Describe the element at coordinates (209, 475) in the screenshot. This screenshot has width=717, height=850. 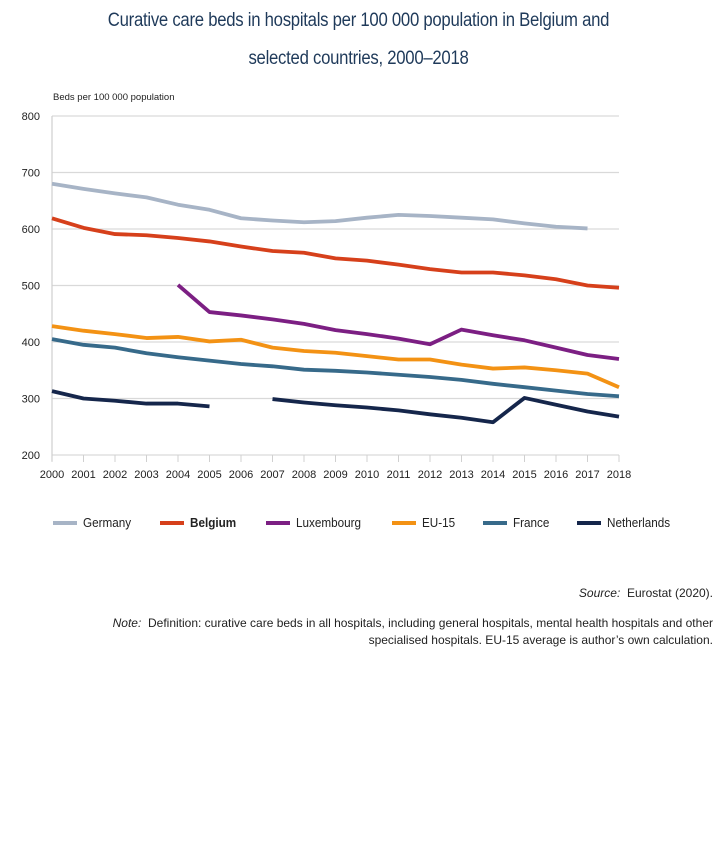
I see `x-tick-label: 2005` at that location.